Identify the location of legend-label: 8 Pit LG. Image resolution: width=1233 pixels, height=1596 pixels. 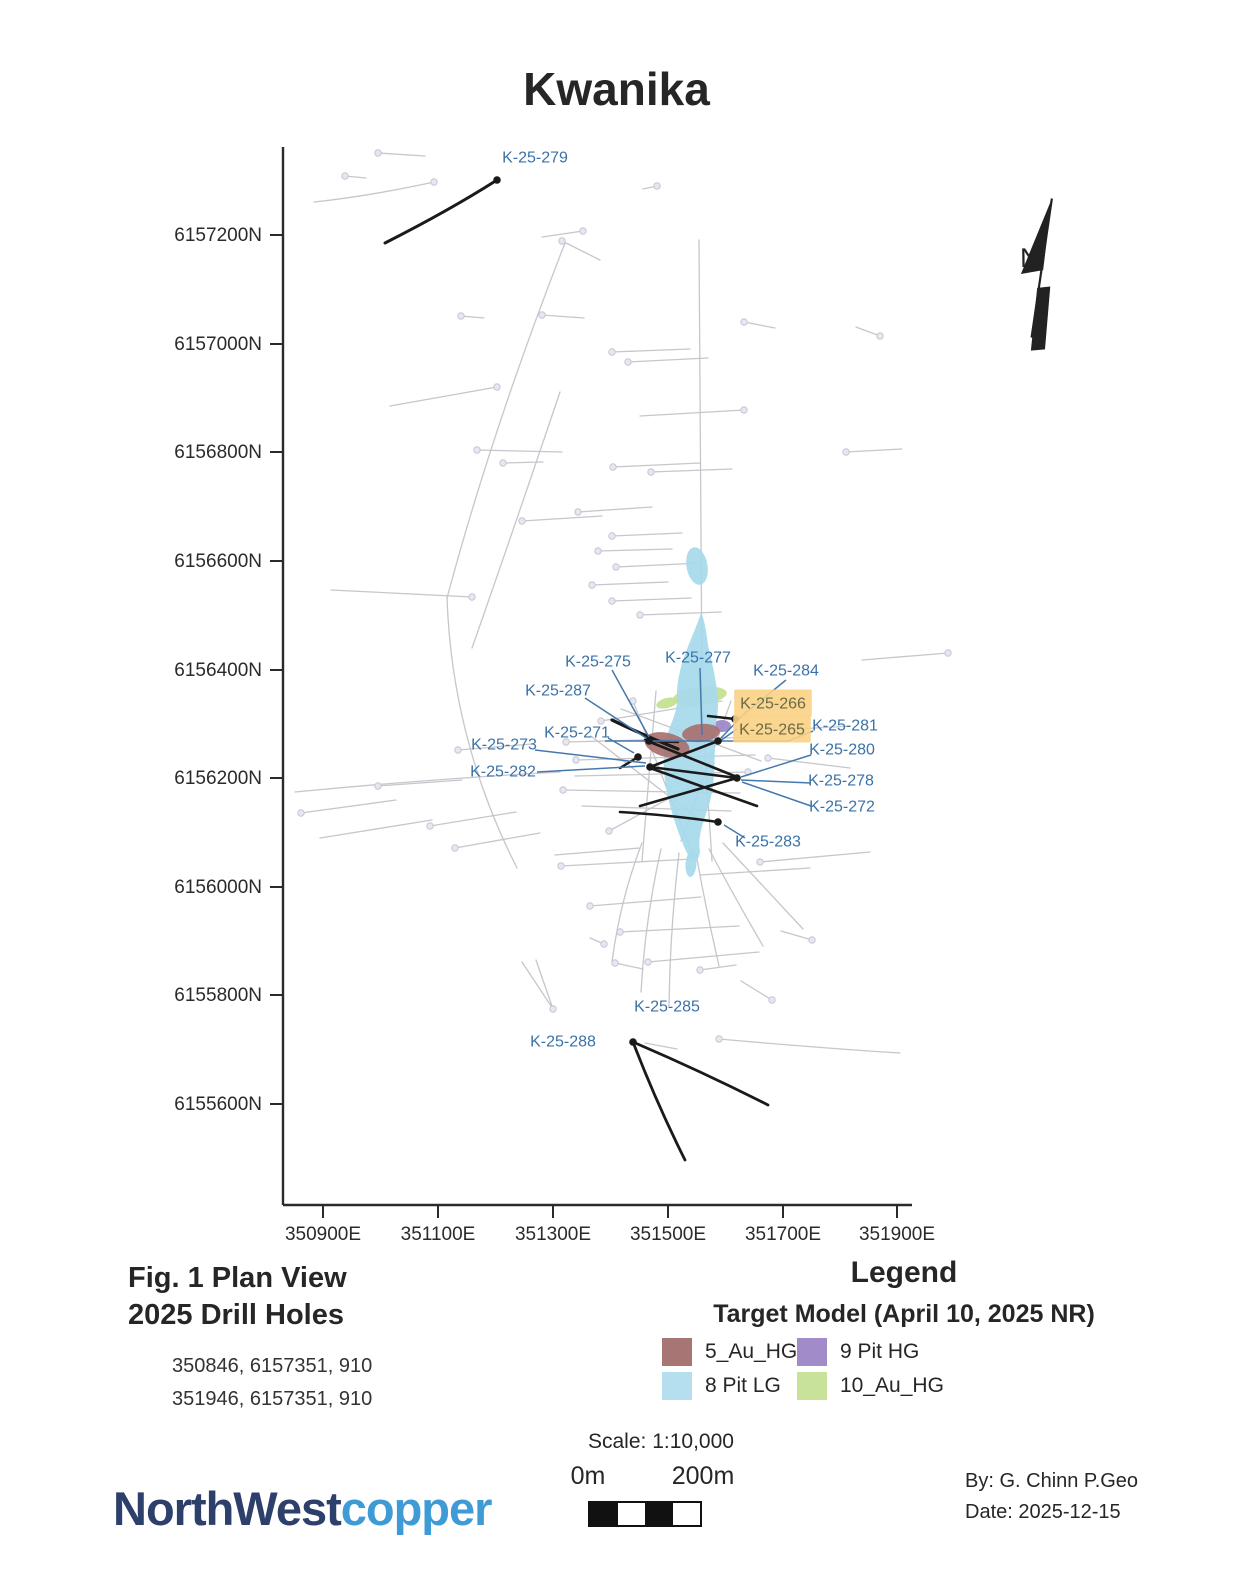
(743, 1385).